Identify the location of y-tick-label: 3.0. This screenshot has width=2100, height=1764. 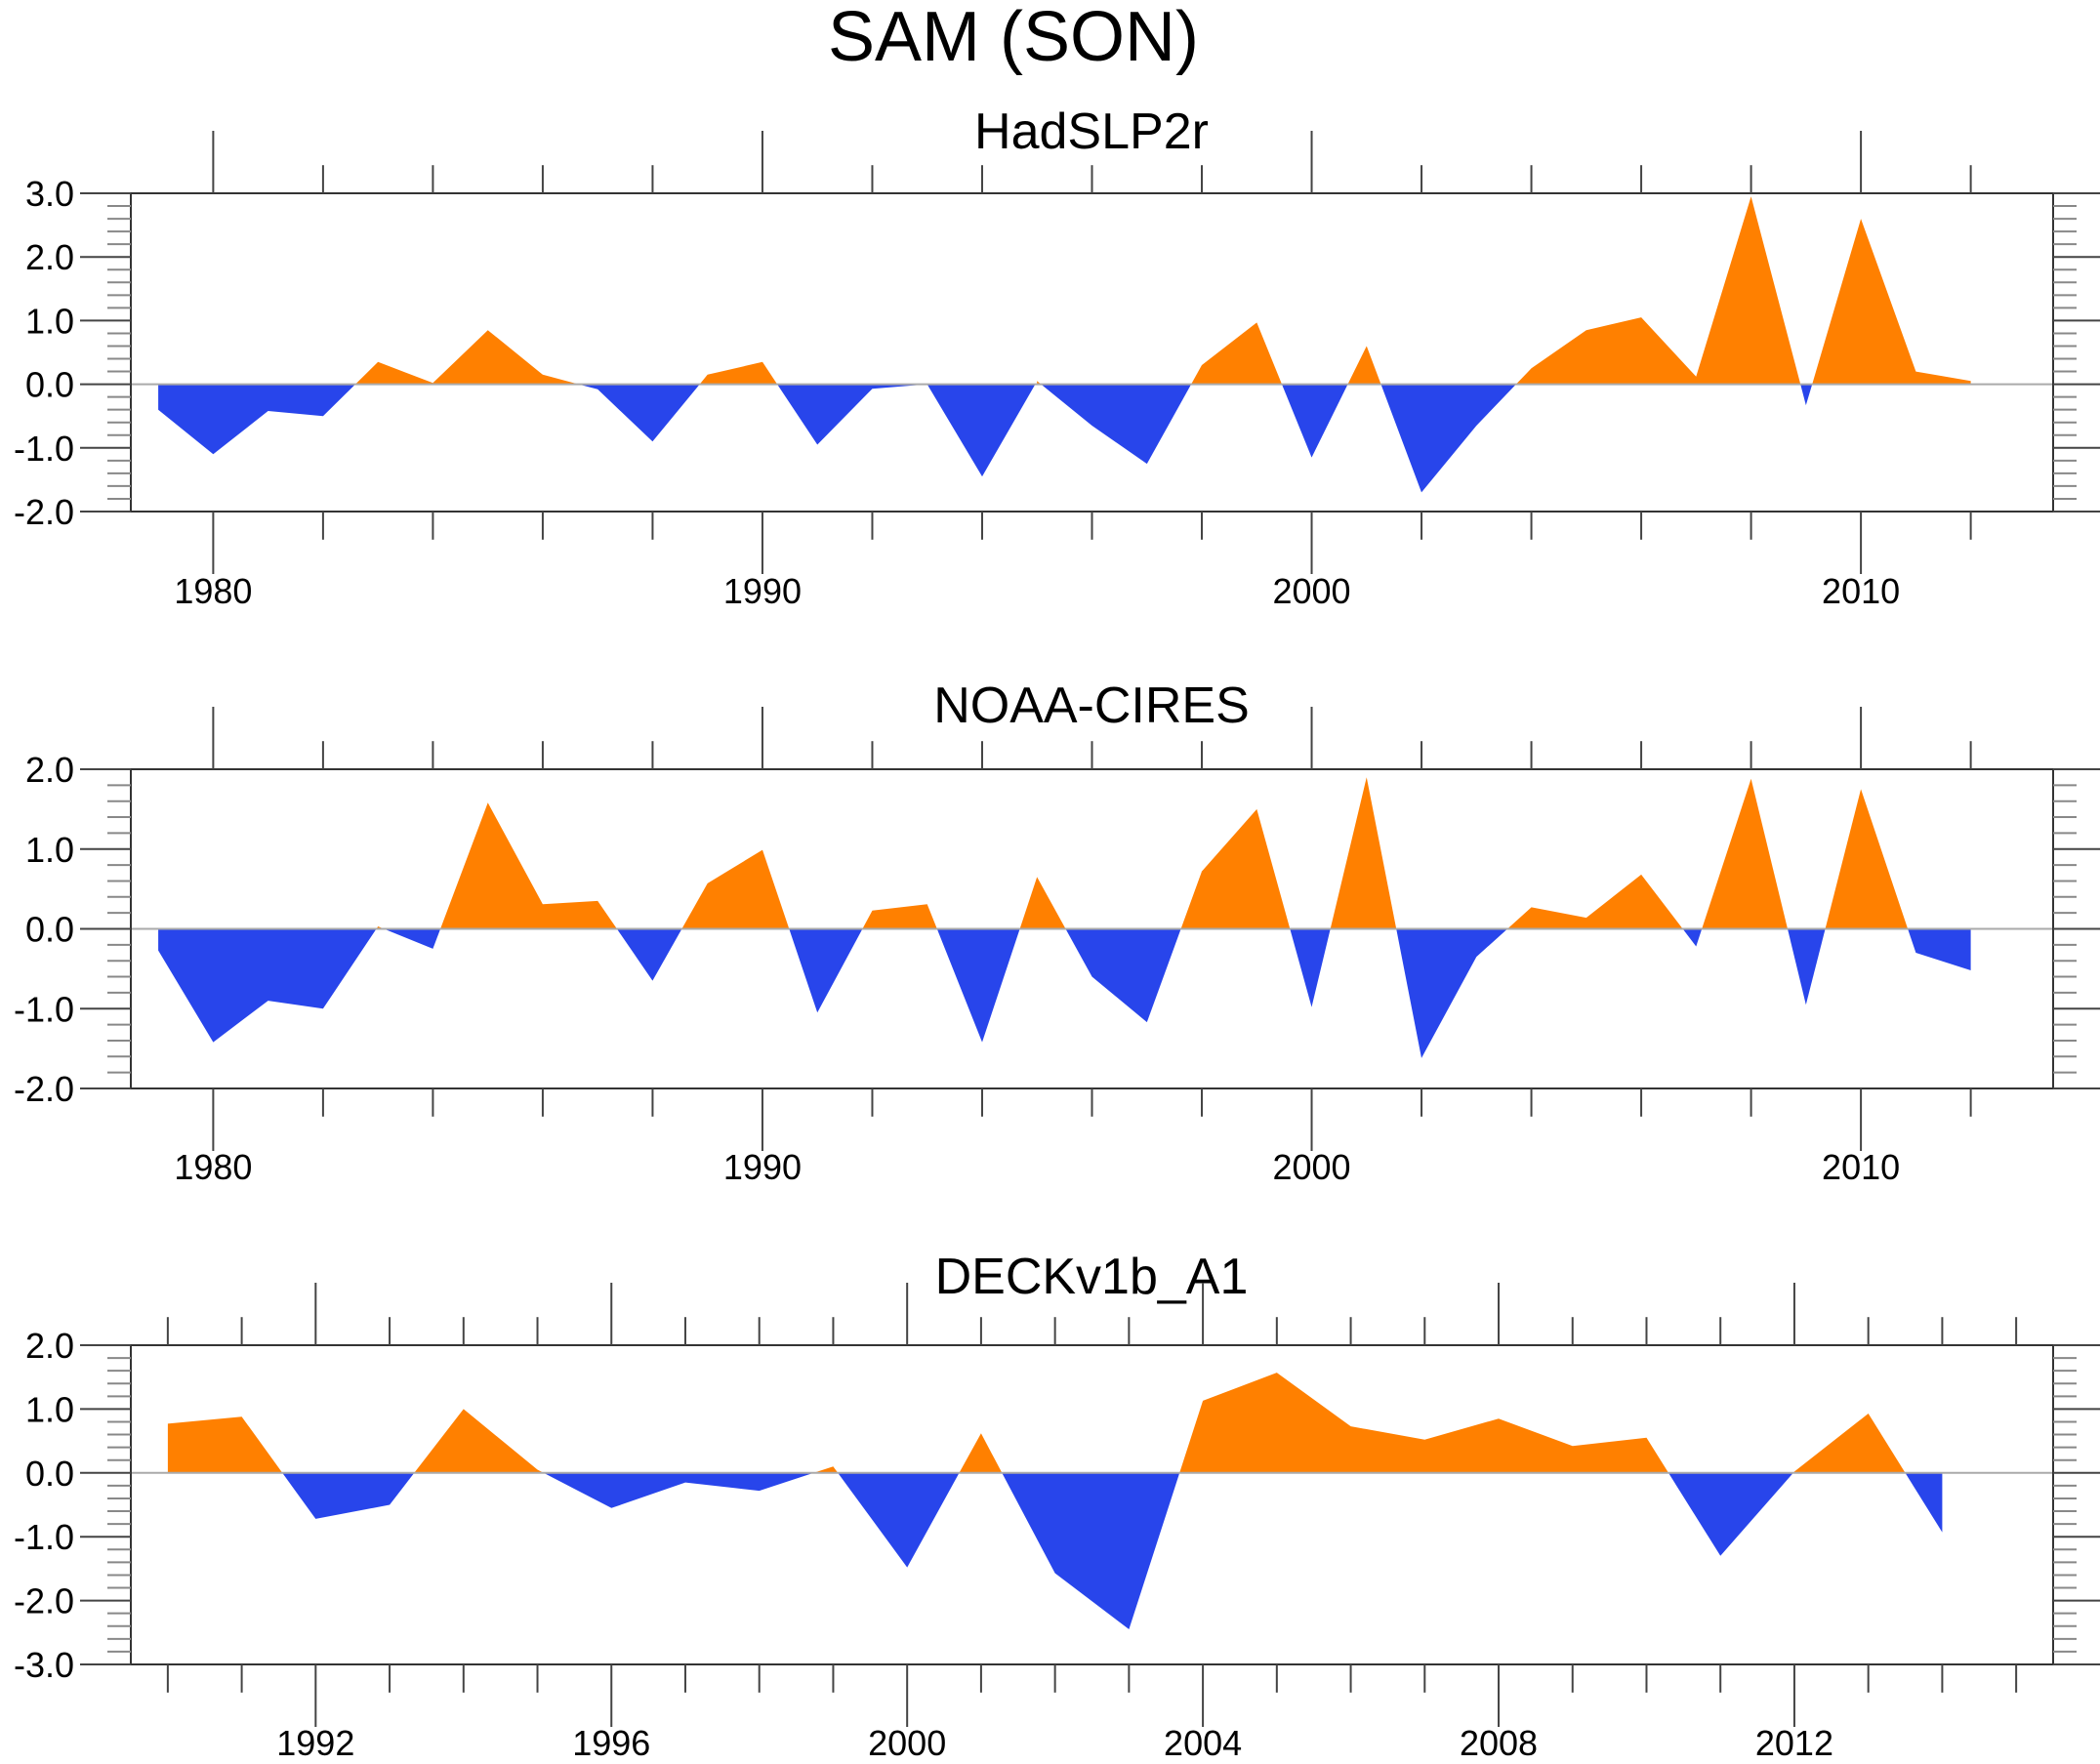
(49, 194).